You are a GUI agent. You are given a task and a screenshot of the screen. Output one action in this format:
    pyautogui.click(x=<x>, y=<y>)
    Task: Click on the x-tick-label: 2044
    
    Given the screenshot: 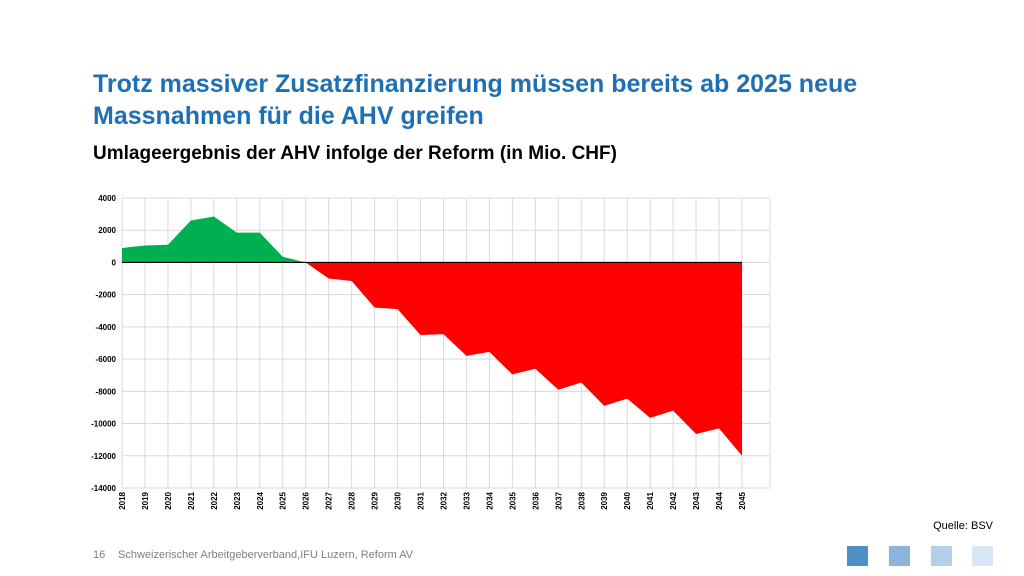 What is the action you would take?
    pyautogui.click(x=719, y=500)
    